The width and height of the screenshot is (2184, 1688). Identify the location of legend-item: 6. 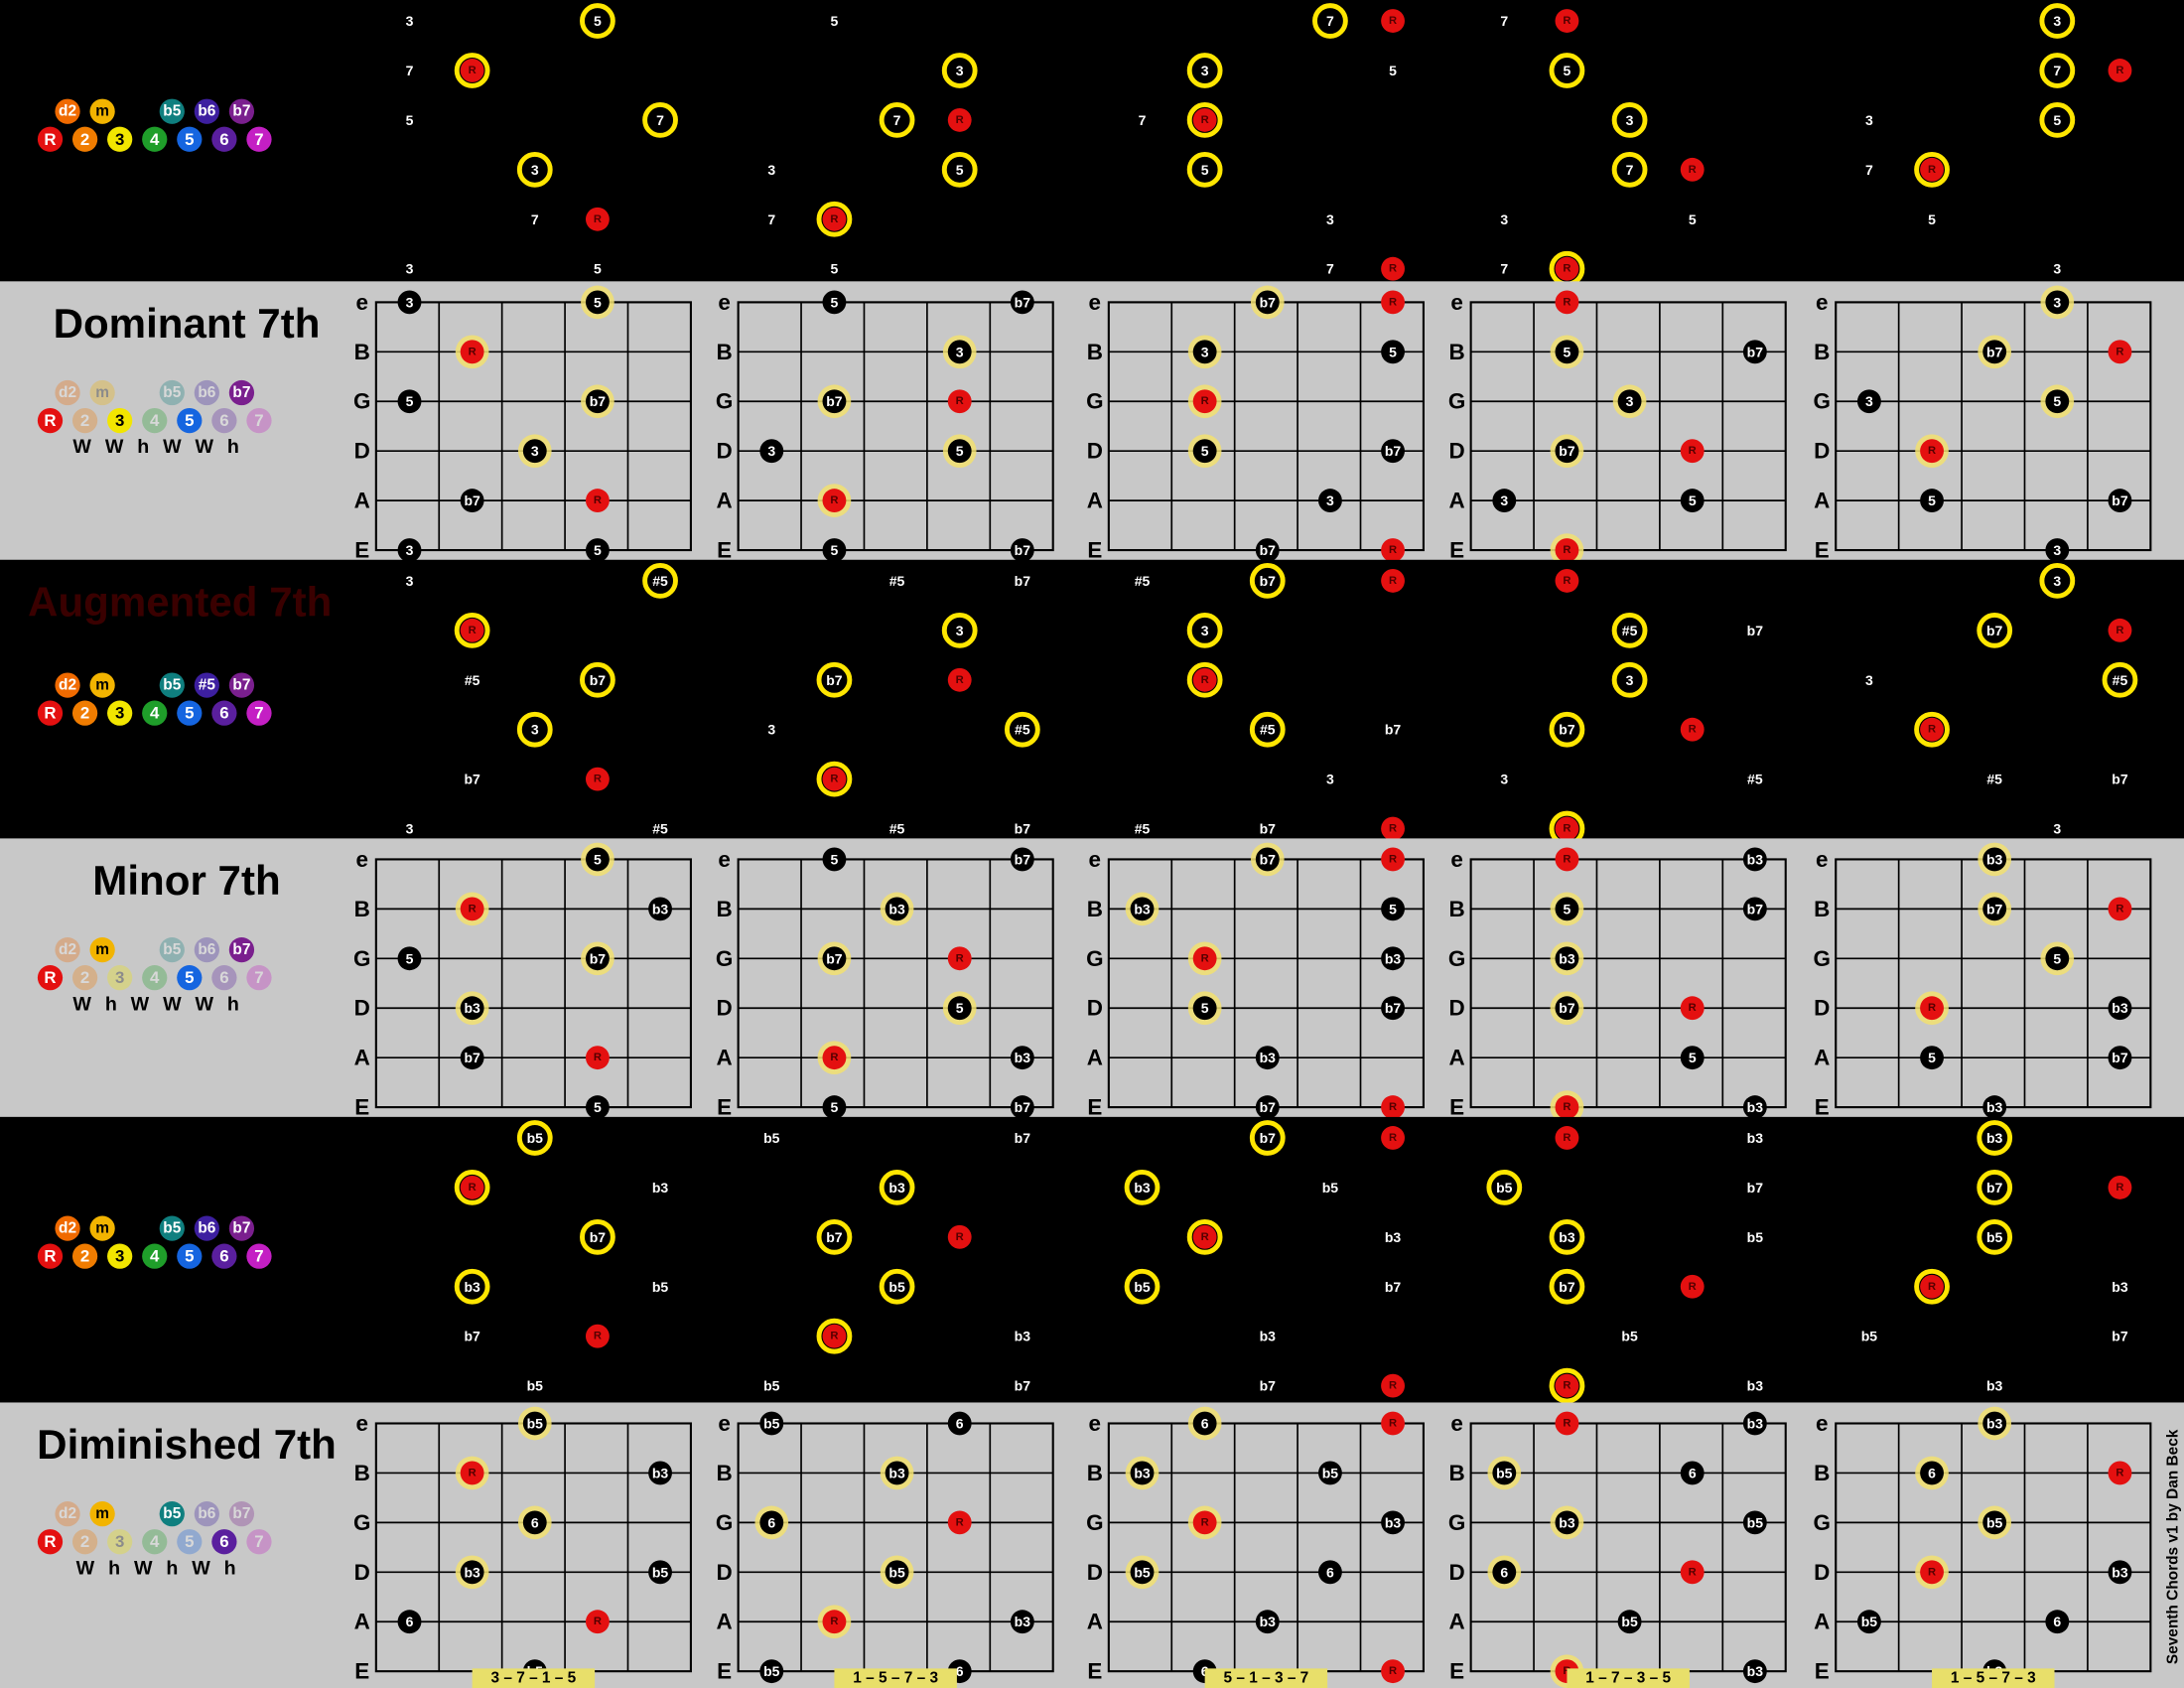
(224, 420).